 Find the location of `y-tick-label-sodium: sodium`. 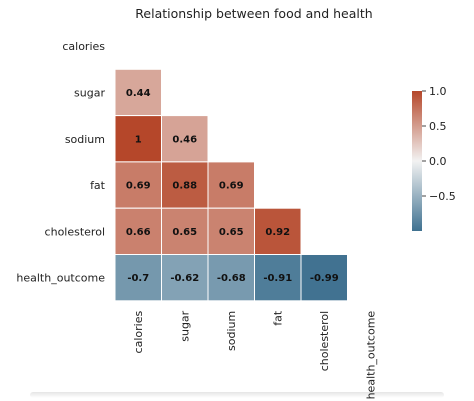

y-tick-label-sodium: sodium is located at coordinates (85, 139).